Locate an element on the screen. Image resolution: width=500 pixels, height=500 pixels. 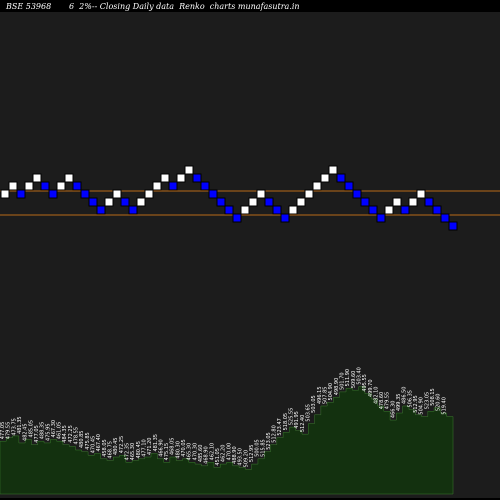
volume-label: 480.45 is located at coordinates (139, 450).